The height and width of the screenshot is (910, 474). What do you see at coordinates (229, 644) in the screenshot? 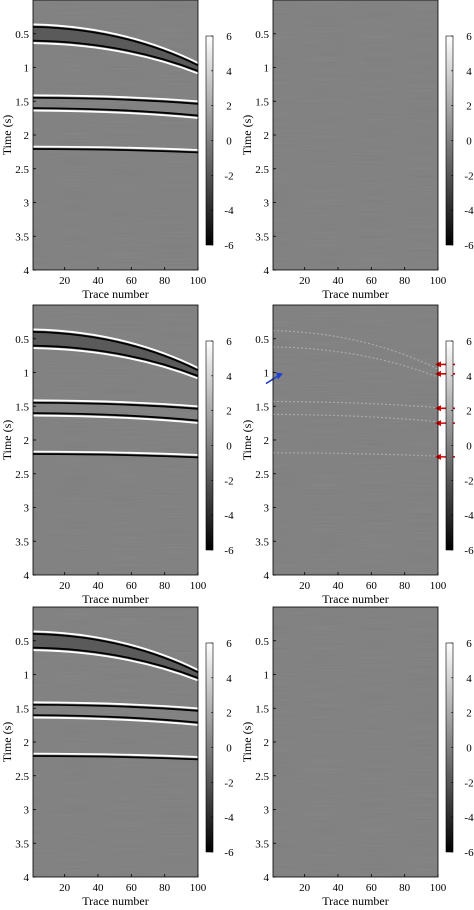
I see `colorbar-tick-label: 6` at bounding box center [229, 644].